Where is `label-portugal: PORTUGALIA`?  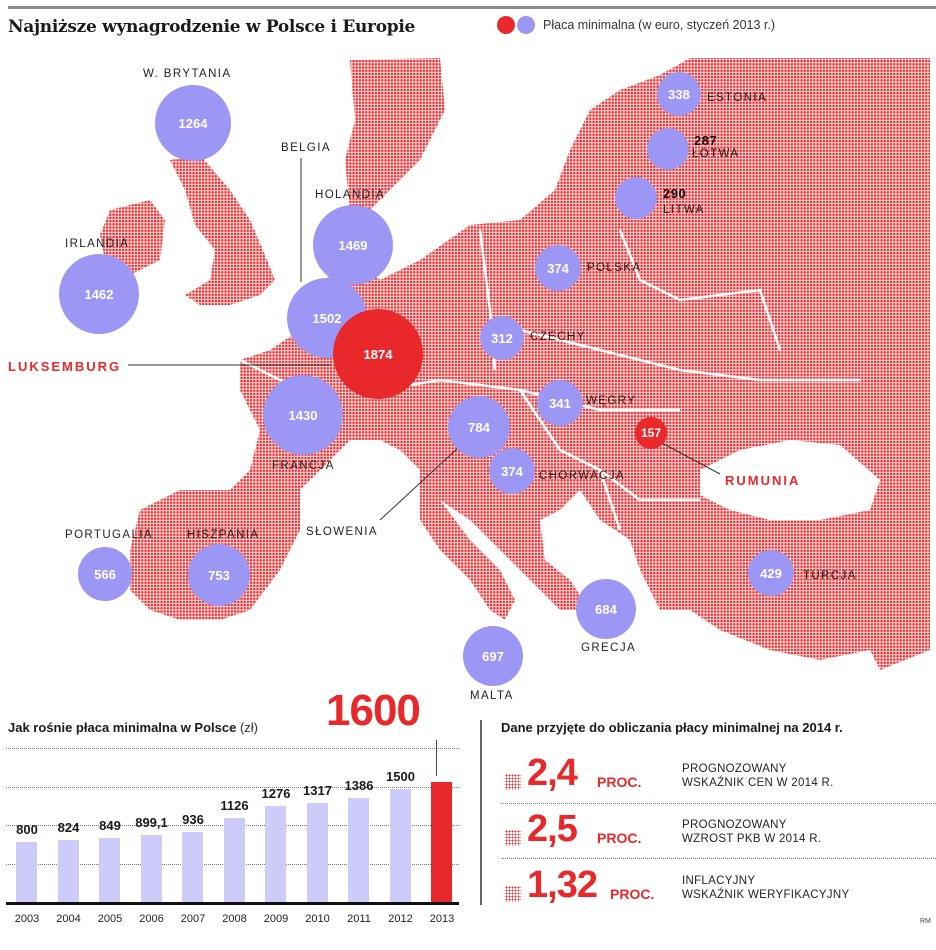
label-portugal: PORTUGALIA is located at coordinates (109, 535).